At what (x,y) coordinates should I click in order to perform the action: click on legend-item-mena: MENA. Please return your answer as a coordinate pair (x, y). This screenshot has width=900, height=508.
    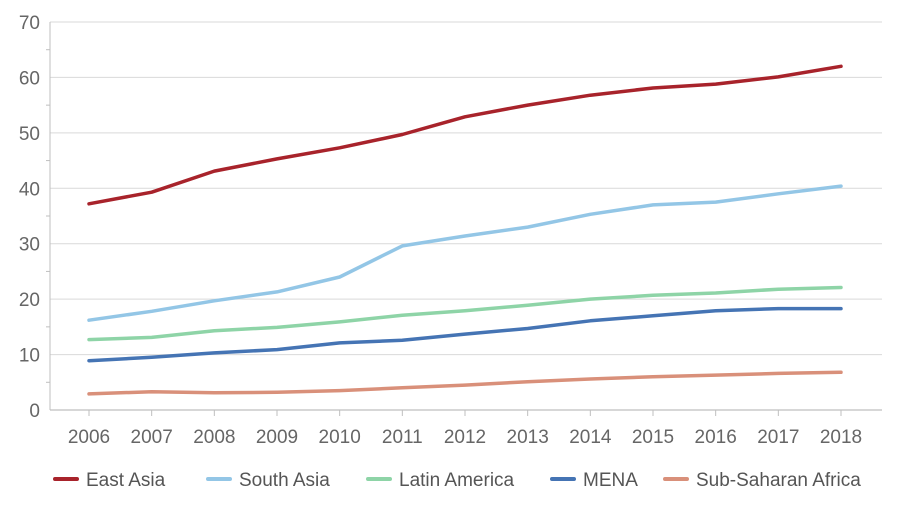
    Looking at the image, I should click on (594, 480).